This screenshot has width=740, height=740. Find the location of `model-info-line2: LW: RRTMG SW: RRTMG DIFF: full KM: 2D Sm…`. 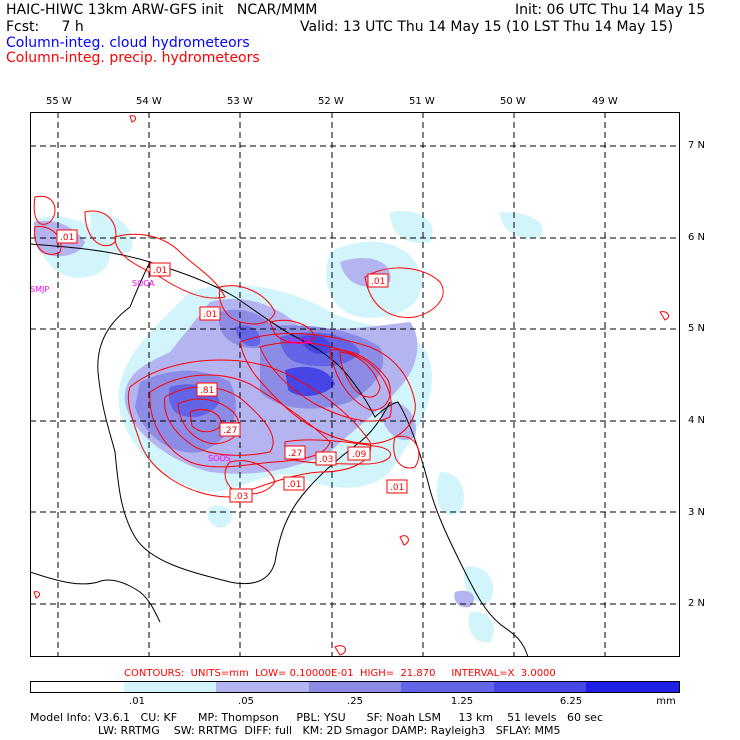

model-info-line2: LW: RRTMG SW: RRTMG DIFF: full KM: 2D Sm… is located at coordinates (329, 730).